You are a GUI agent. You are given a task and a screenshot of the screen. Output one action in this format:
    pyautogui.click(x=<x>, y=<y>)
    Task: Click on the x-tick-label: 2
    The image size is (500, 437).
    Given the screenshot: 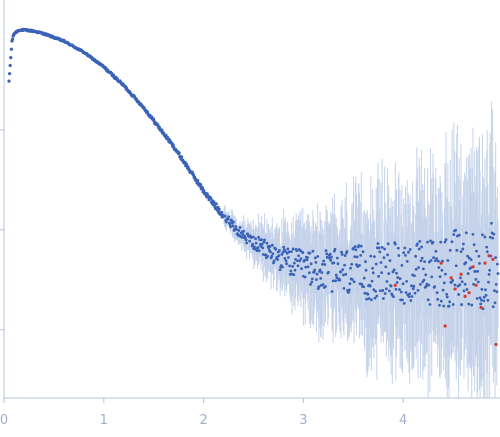 What is the action you would take?
    pyautogui.click(x=203, y=420)
    